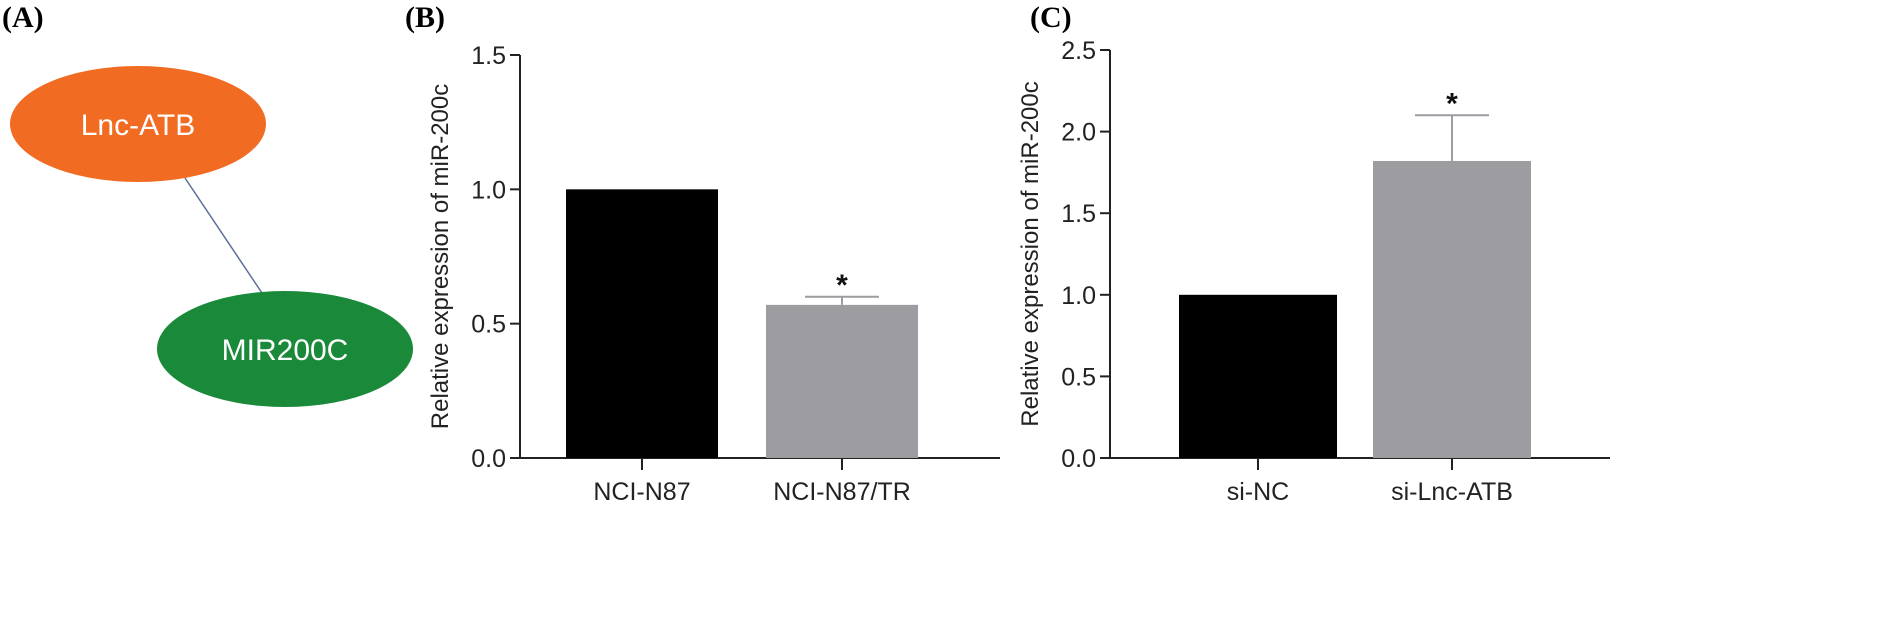 This screenshot has height=617, width=1900. Describe the element at coordinates (1078, 133) in the screenshot. I see `y-tick-label: 2.0` at that location.